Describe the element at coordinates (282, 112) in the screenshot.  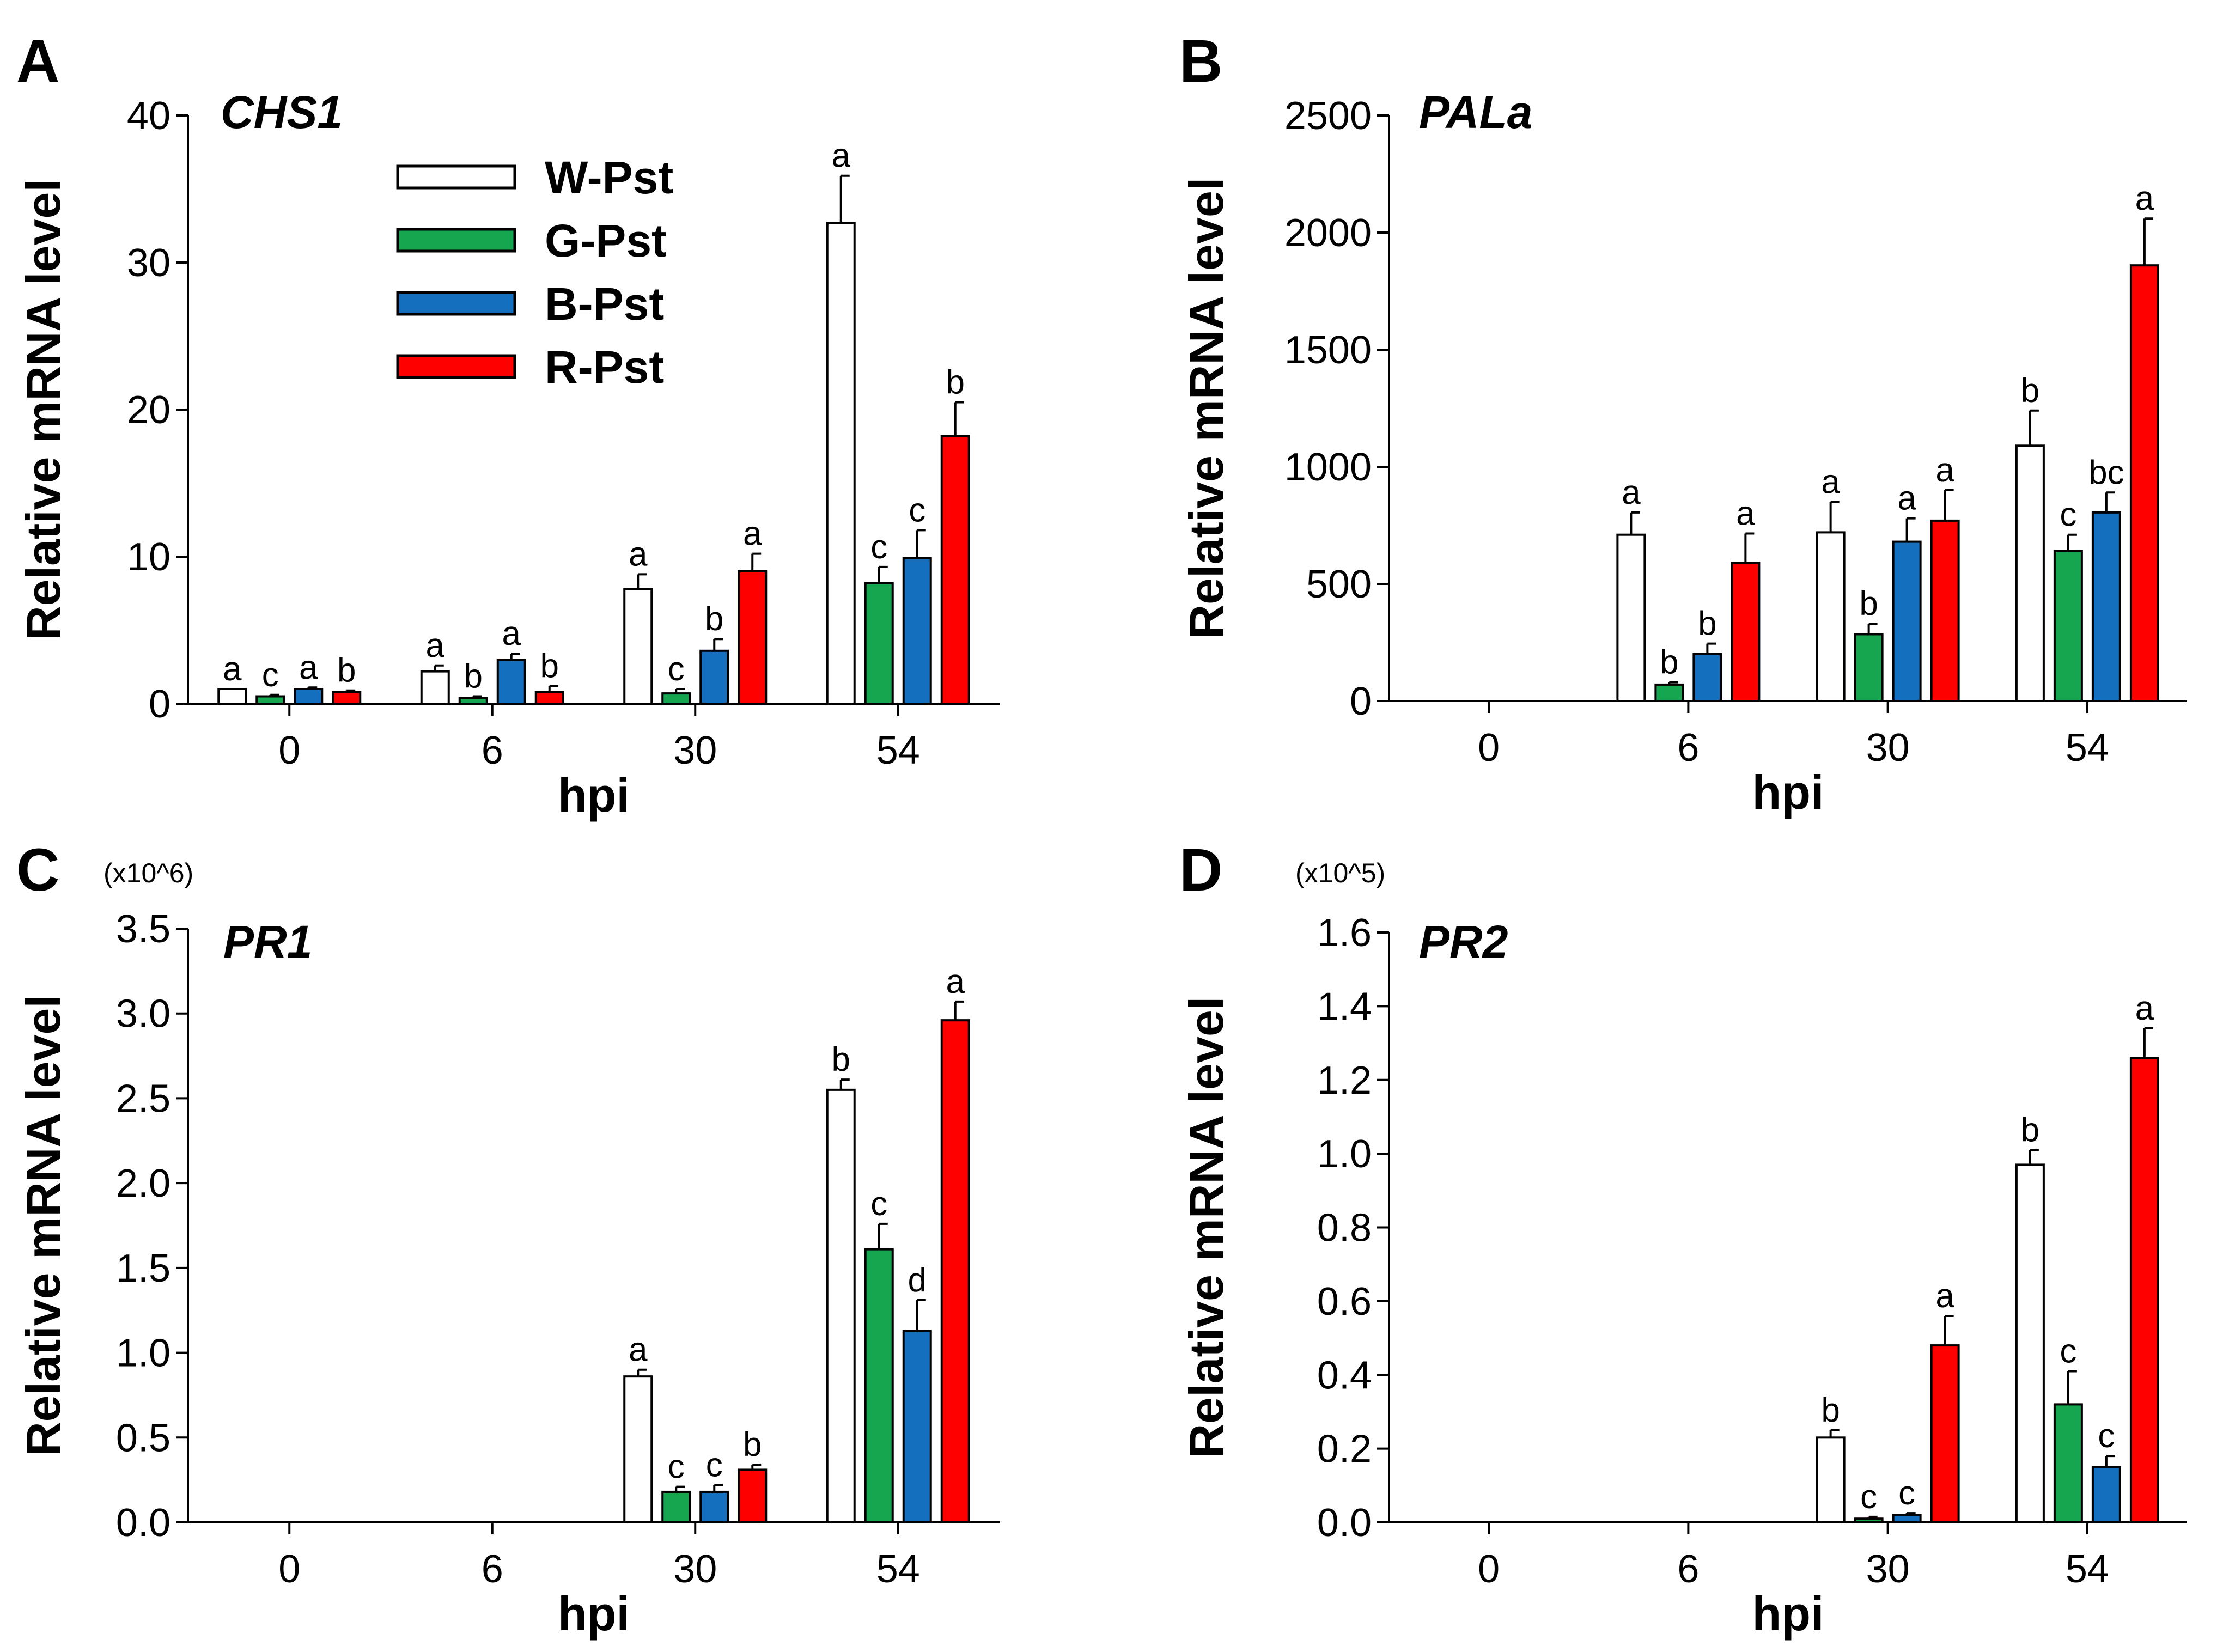
I see `gene-title: CHS1` at that location.